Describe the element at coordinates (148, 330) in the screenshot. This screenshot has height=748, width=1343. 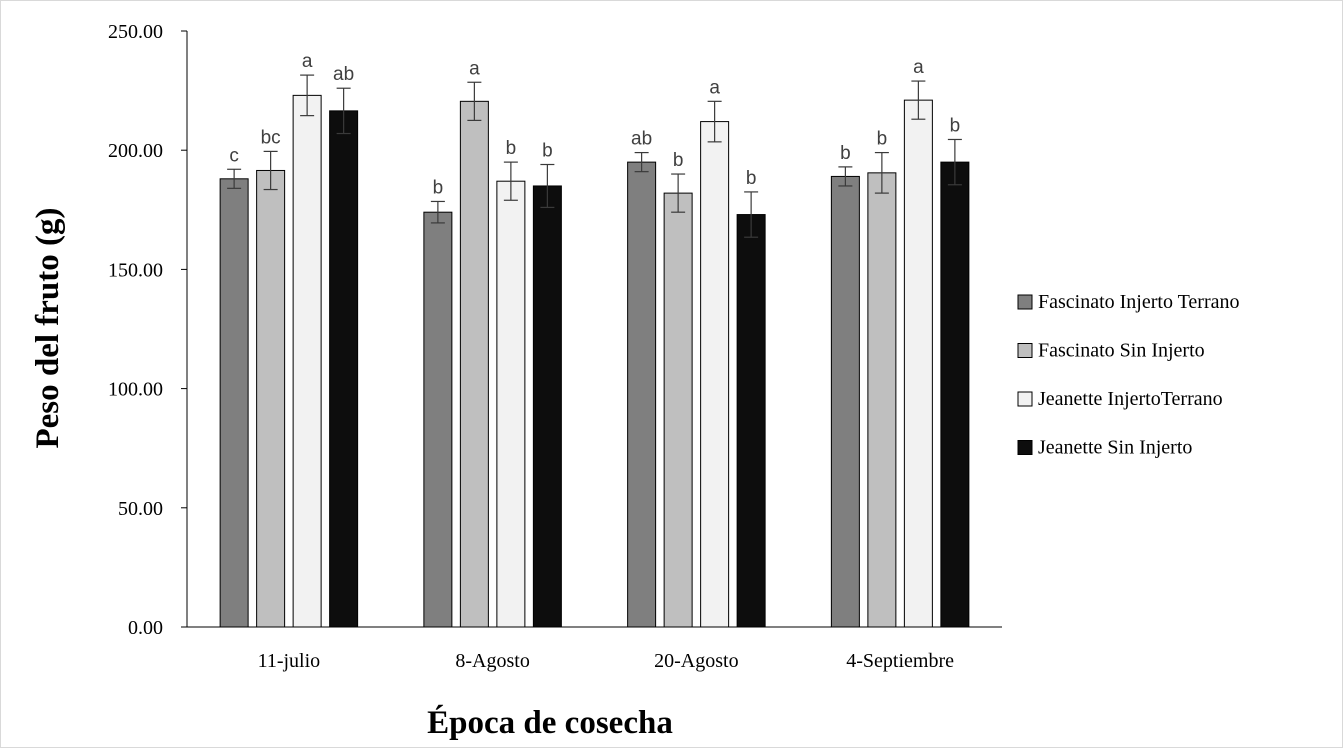
I see `y-axis: 0.00 50.00 100.00 150.00 200.00 250.00` at that location.